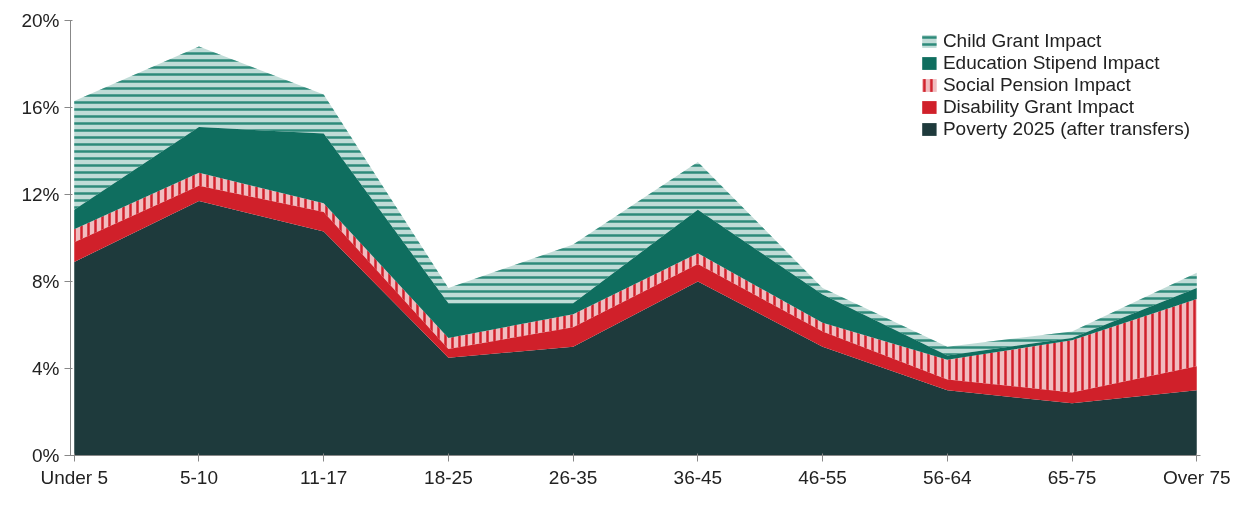 This screenshot has height=518, width=1254. What do you see at coordinates (822, 477) in the screenshot?
I see `x-tick-label: 46-55` at bounding box center [822, 477].